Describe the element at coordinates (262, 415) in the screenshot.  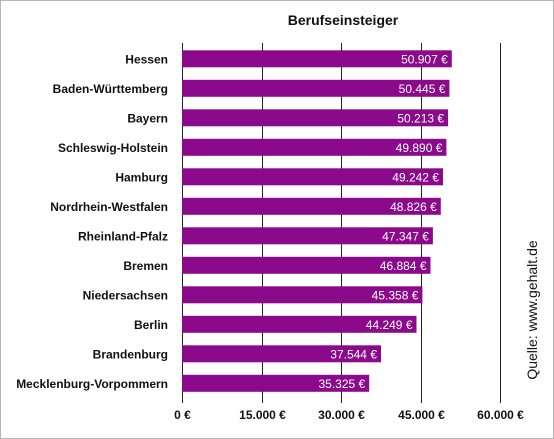
I see `x-tick-label: 15.000 €` at that location.